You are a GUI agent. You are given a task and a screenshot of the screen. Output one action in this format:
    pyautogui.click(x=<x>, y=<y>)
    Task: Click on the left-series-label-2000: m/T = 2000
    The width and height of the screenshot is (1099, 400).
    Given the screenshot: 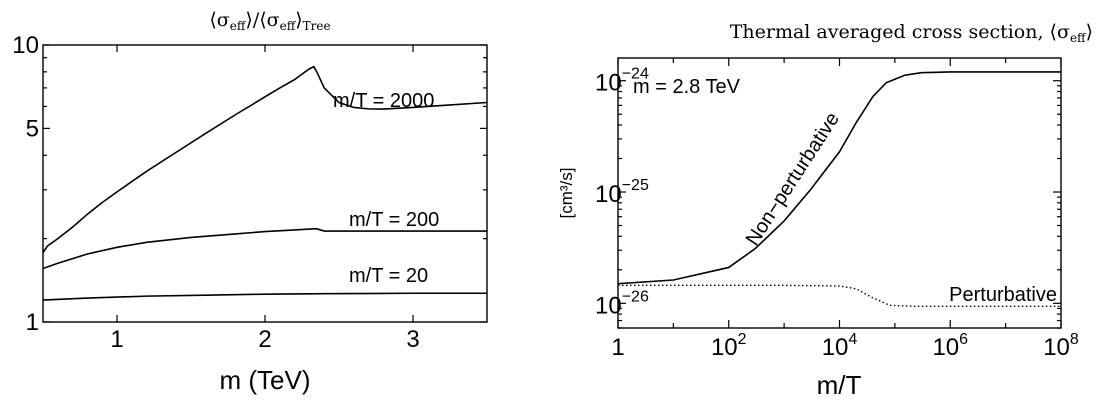 What is the action you would take?
    pyautogui.click(x=383, y=101)
    